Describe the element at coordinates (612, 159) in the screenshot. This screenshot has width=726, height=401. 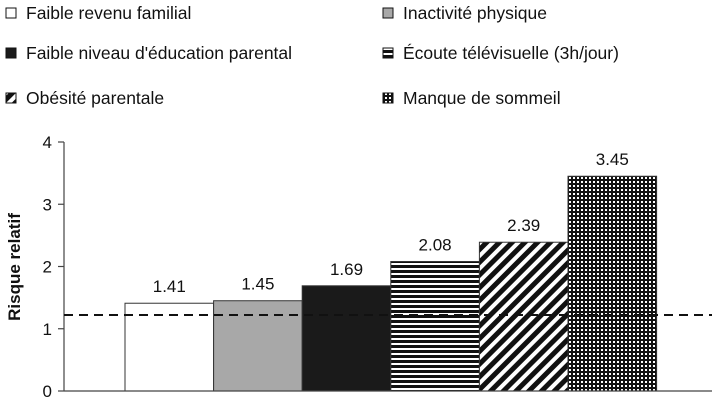
I see `bar-value-label: 3.45` at that location.